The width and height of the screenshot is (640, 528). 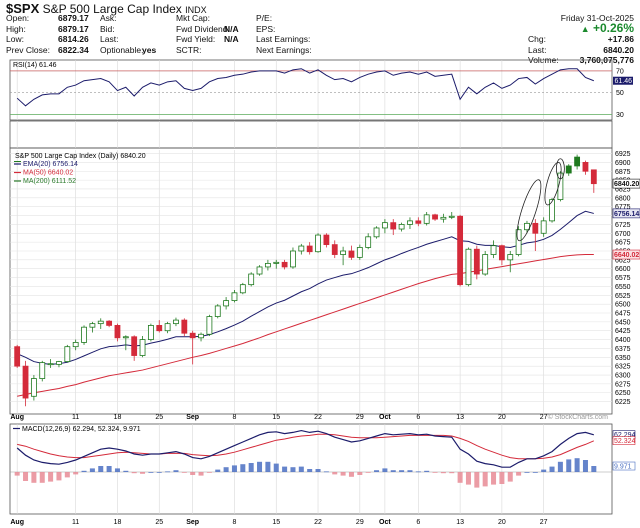 I want to click on price-tick-label: 6800, so click(x=623, y=198).